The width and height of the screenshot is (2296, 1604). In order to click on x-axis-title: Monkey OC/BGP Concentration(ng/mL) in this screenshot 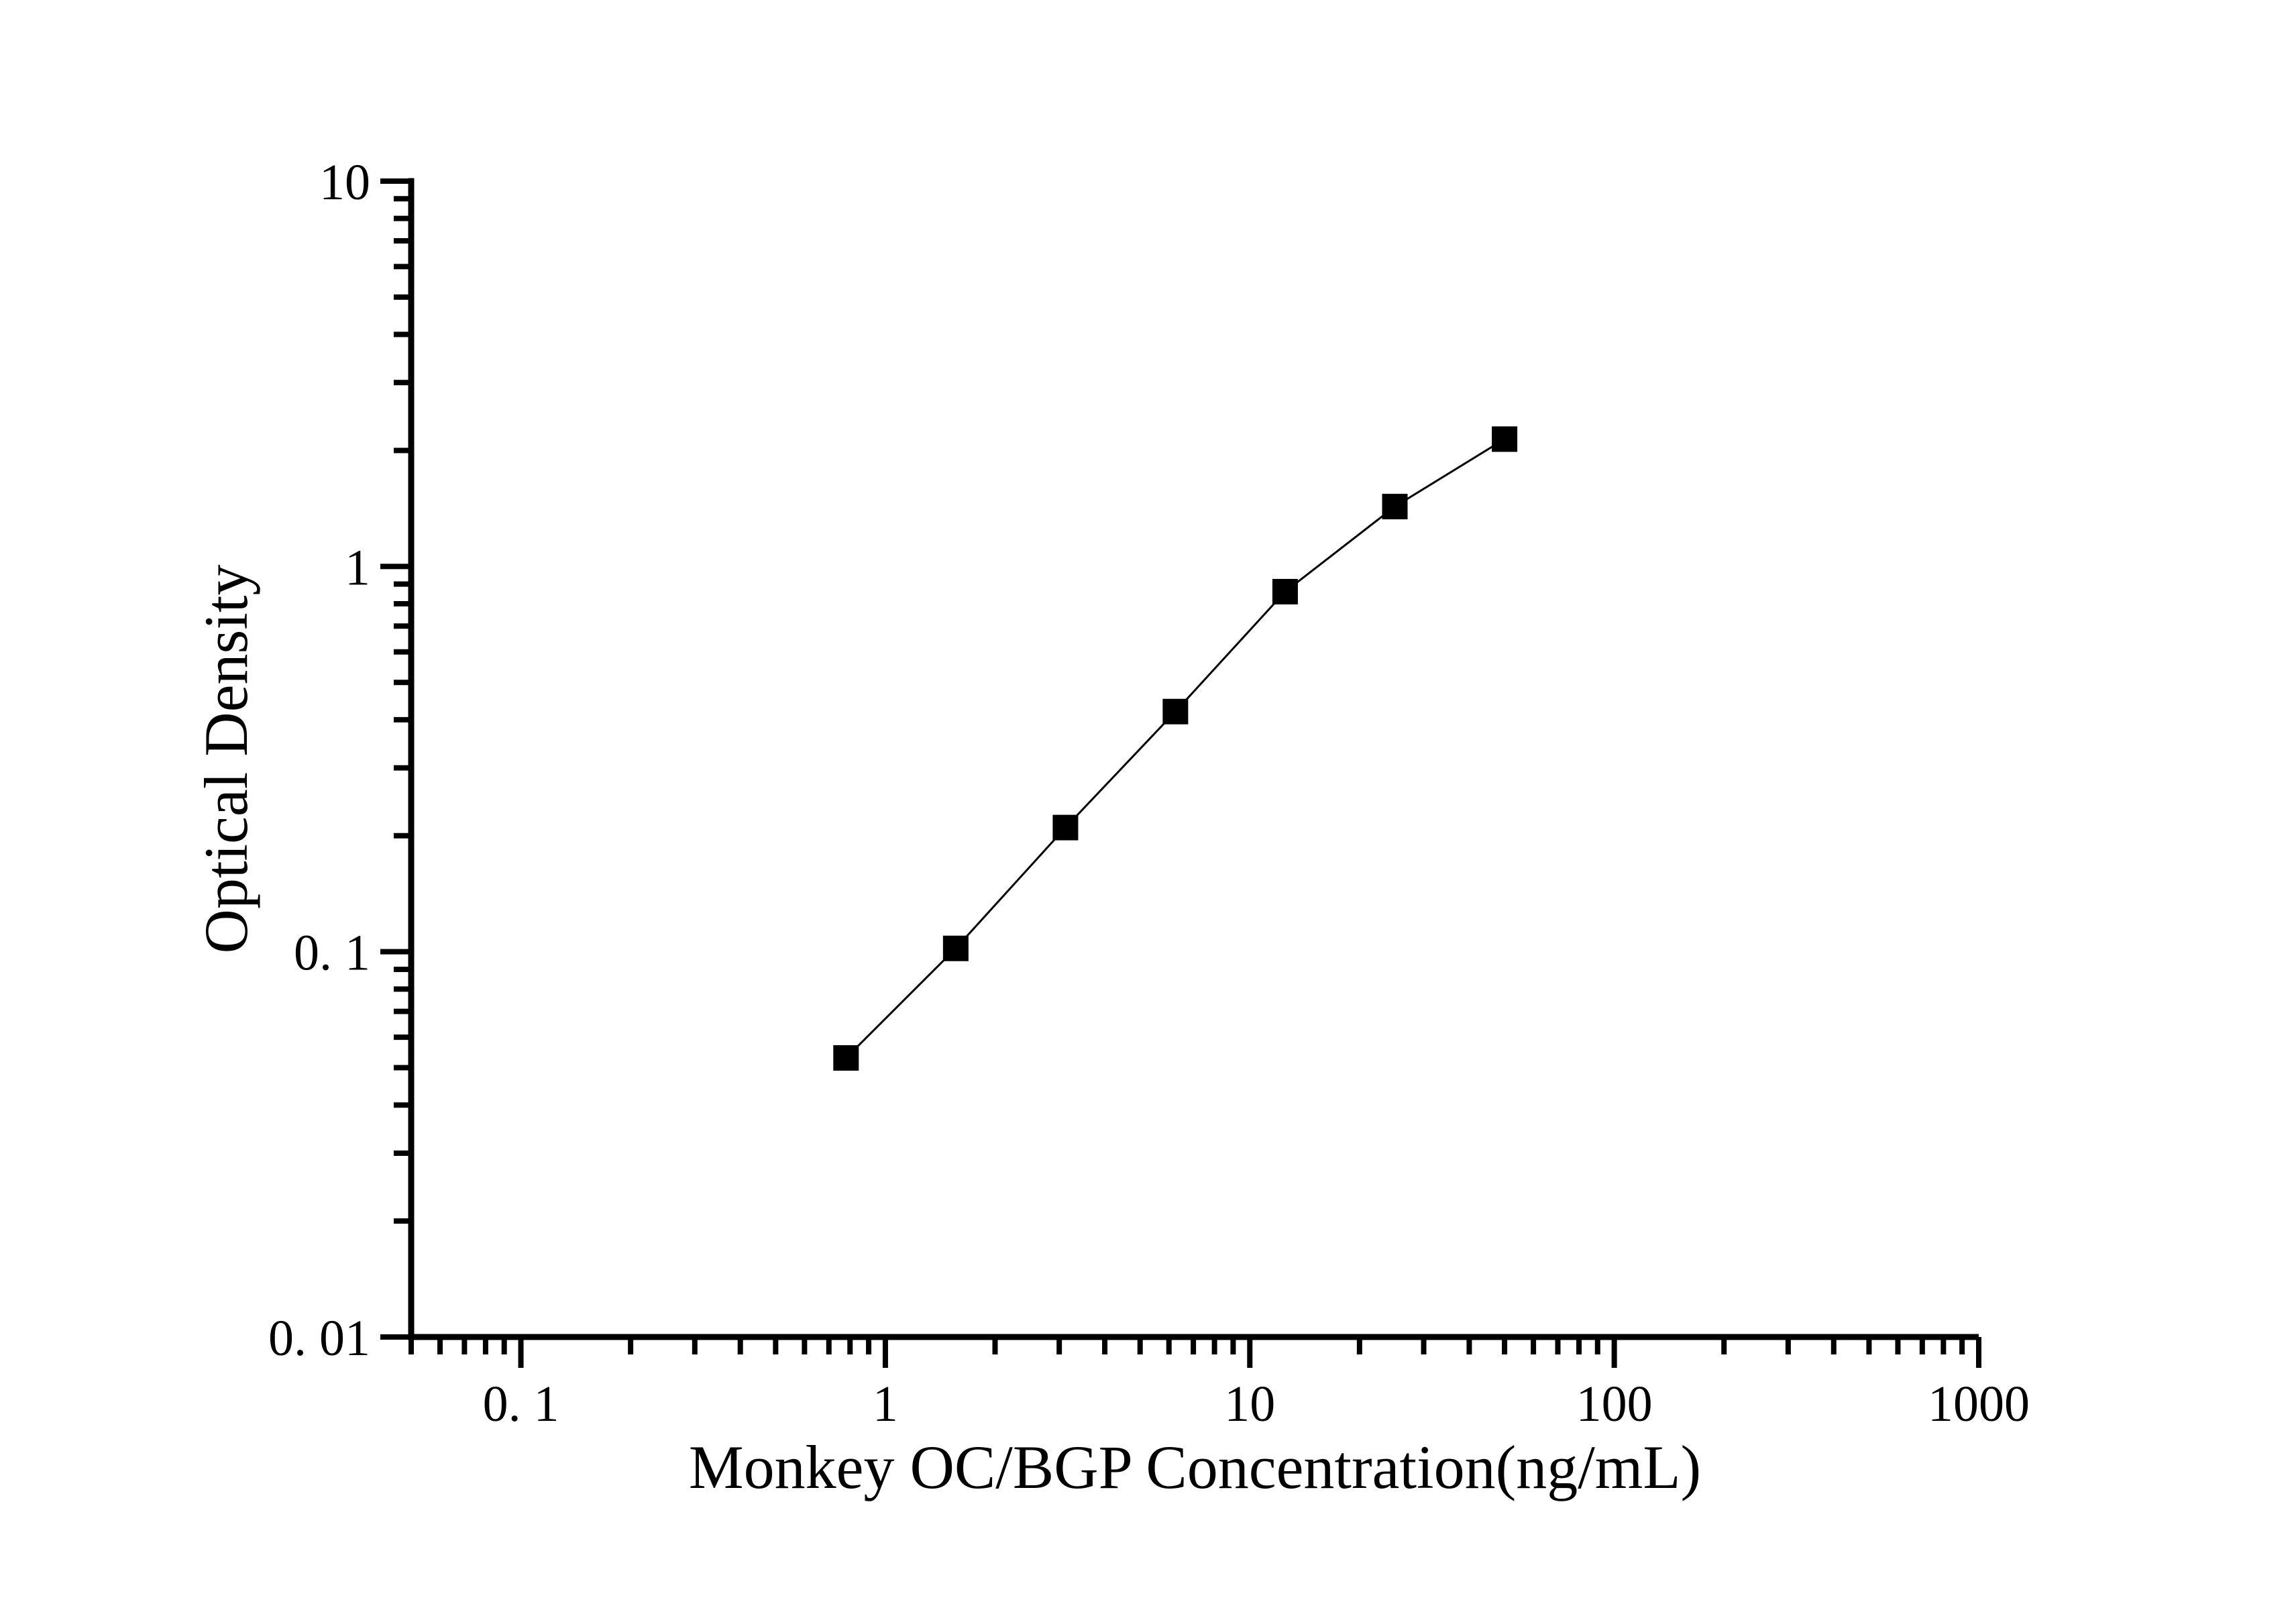, I will do `click(1195, 1467)`.